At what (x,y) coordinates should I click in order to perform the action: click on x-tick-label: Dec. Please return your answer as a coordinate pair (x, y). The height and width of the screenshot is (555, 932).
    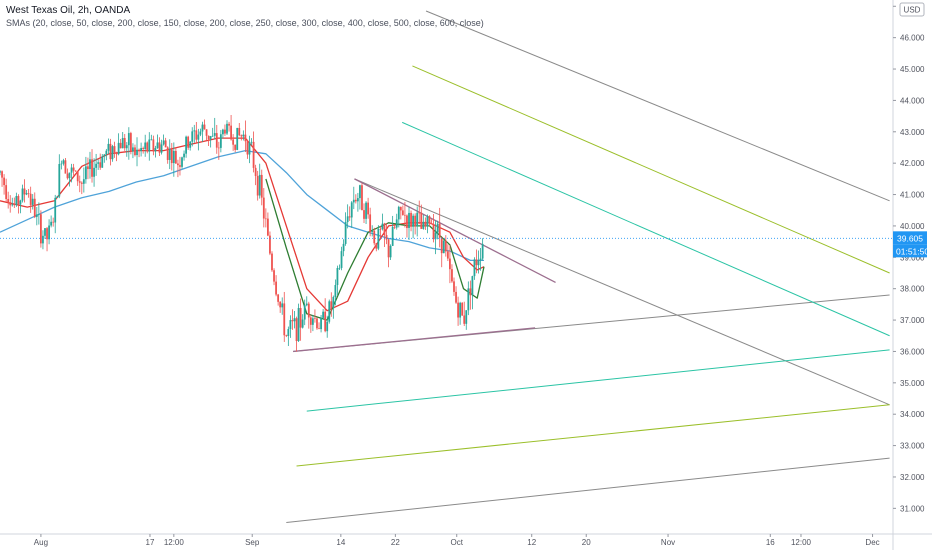
    Looking at the image, I should click on (872, 542).